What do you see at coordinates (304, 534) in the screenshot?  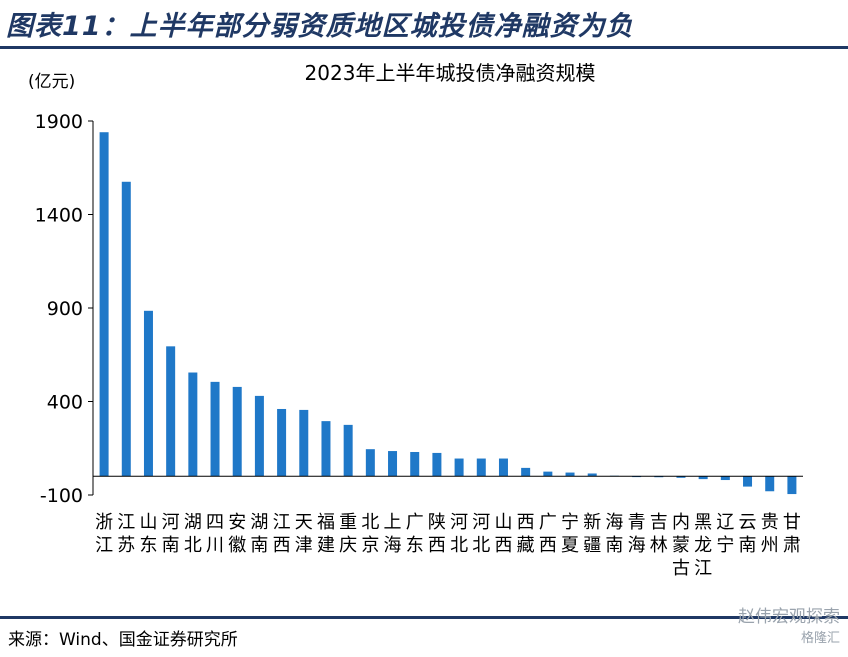 I see `x-category-label: 天津` at bounding box center [304, 534].